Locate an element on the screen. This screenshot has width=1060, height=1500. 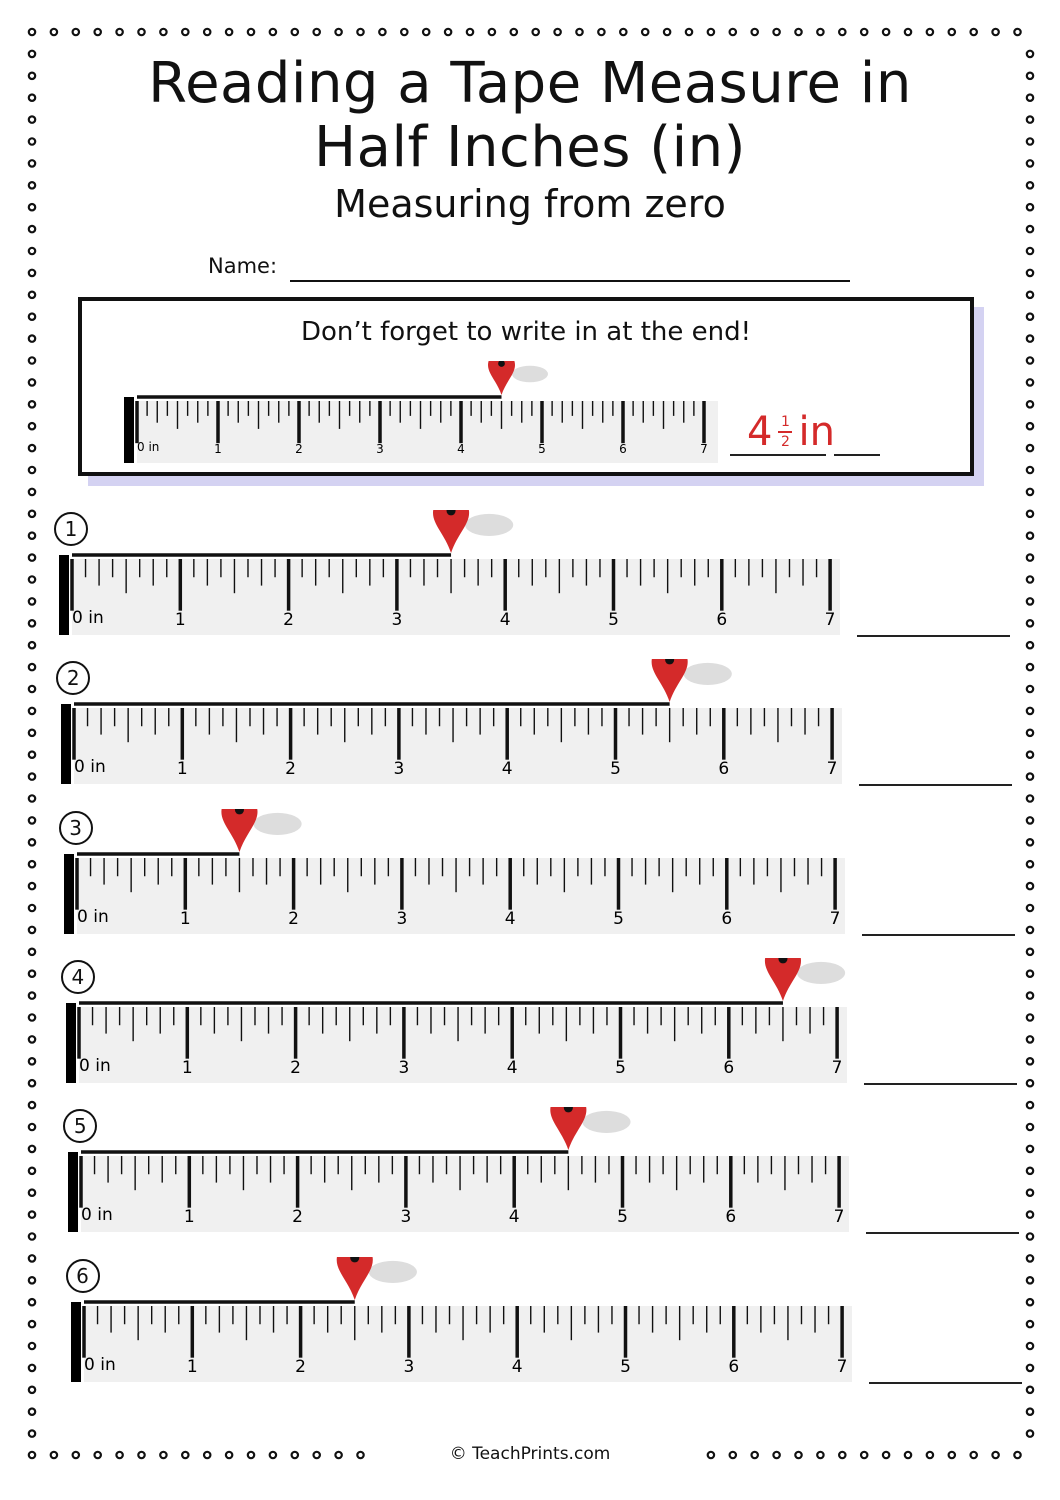
problem-number: 4 is located at coordinates (77, 976).